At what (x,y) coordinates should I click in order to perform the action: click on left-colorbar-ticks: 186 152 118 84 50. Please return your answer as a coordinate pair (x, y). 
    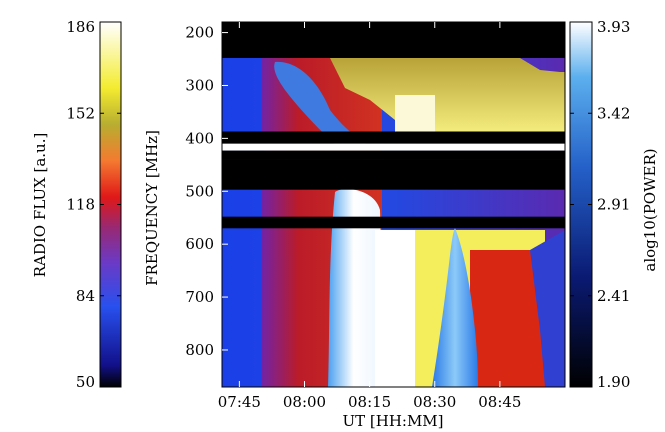
    Looking at the image, I should click on (93, 204).